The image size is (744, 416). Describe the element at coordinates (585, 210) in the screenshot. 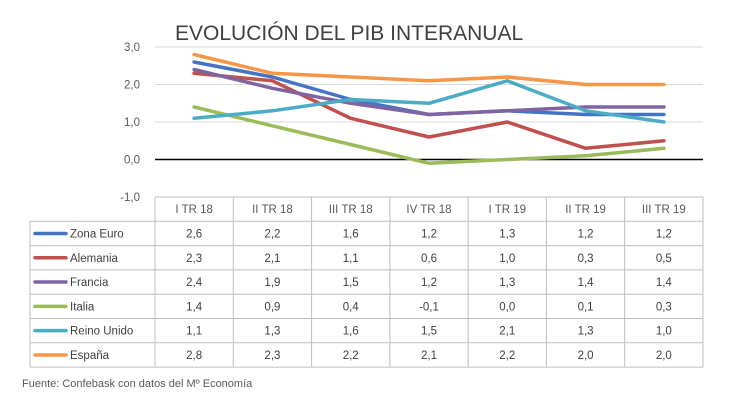

I see `x-category-label: II TR 19` at that location.